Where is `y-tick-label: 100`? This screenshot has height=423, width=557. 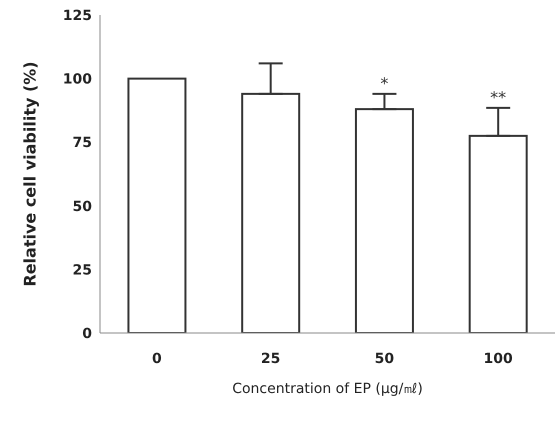
y-tick-label: 100 is located at coordinates (77, 80).